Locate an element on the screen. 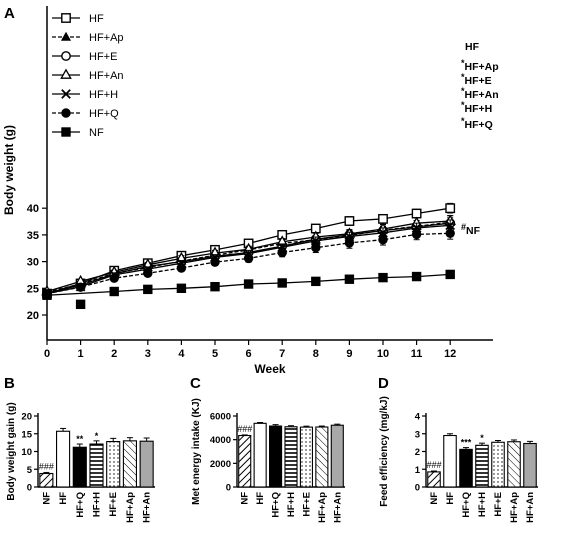 The image size is (568, 556). x-tick-label: HF+Ap is located at coordinates (514, 507).